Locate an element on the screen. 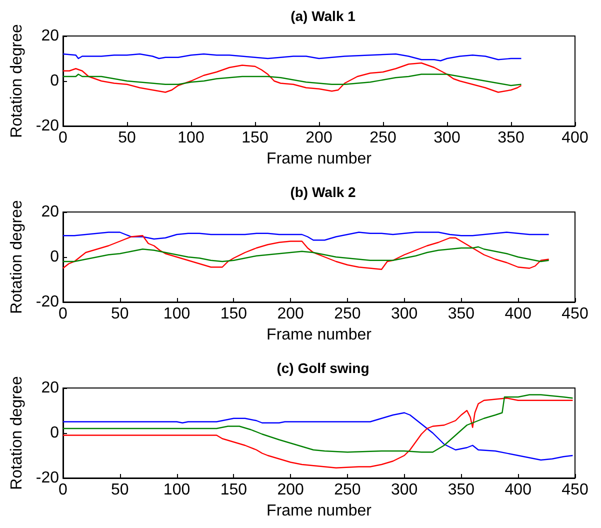 This screenshot has width=601, height=528. chart-title: (b) Walk 2 is located at coordinates (323, 192).